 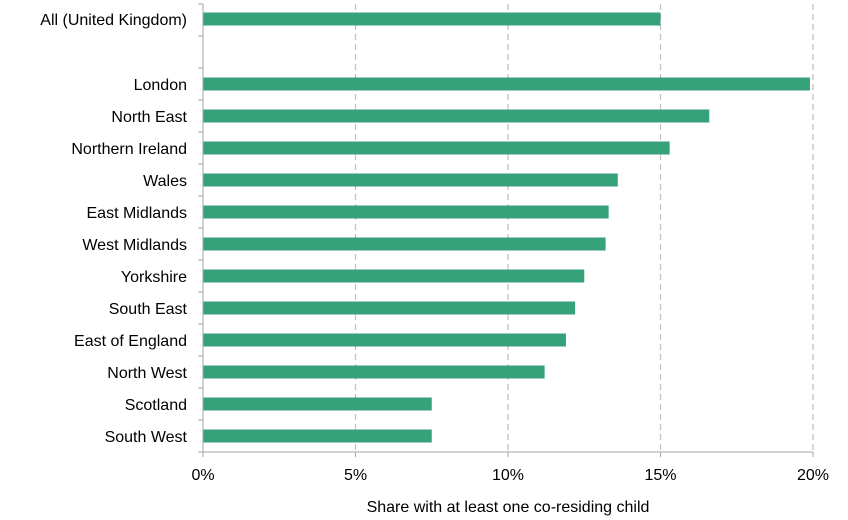 I want to click on category-label-8: South East, so click(x=148, y=309).